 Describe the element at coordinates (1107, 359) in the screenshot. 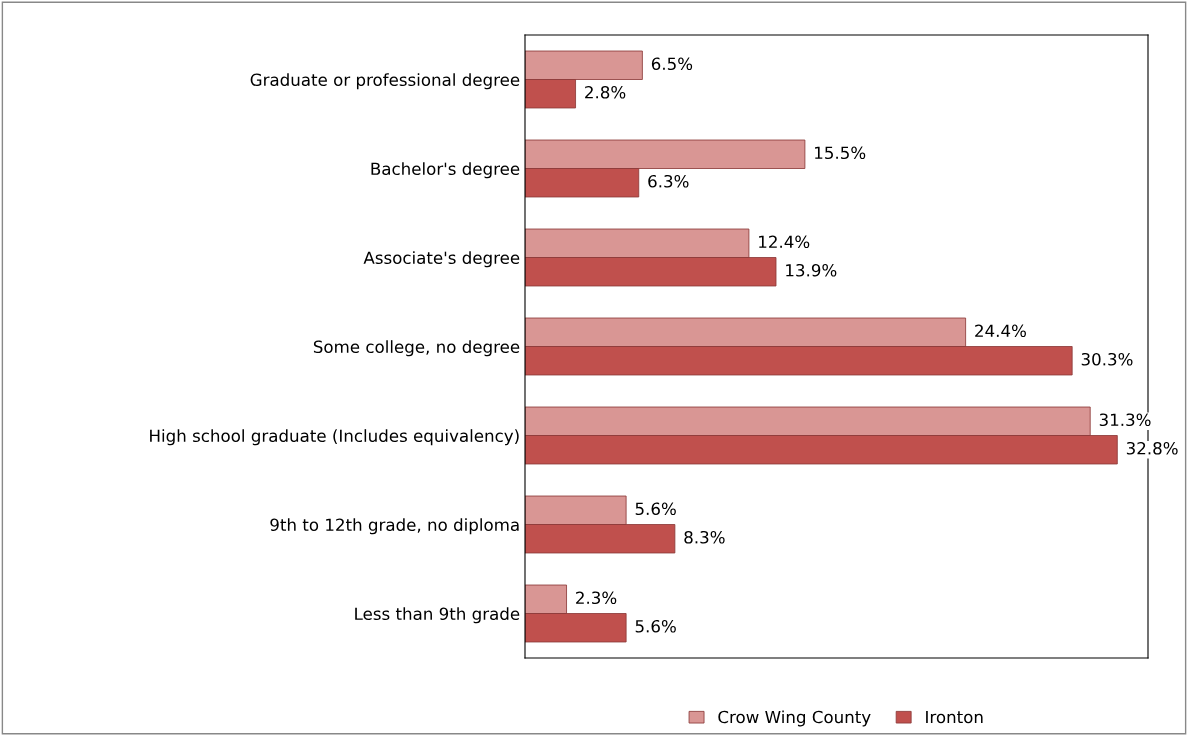

I see `data-label: 30.3%` at that location.